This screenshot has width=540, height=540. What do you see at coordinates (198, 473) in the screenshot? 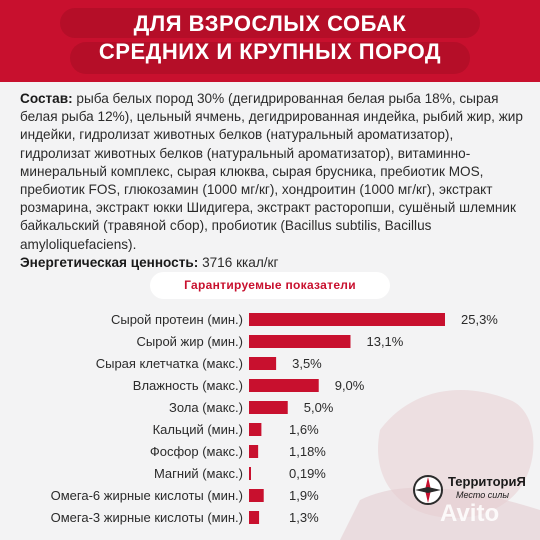
I see `category-label: Магний (макс.)` at bounding box center [198, 473].